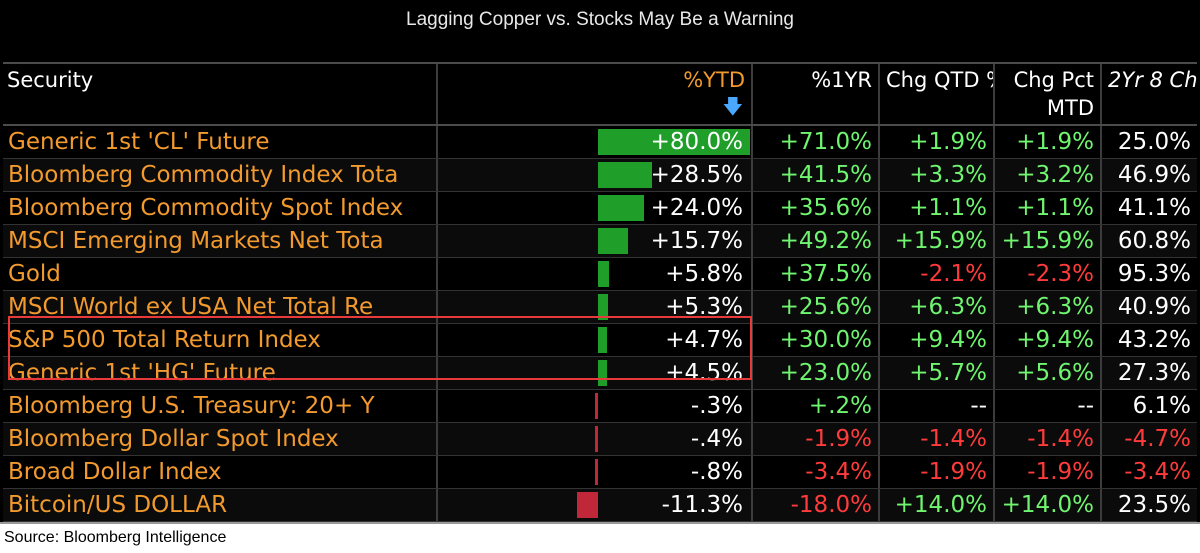 The height and width of the screenshot is (553, 1200). I want to click on chg-mtd-value: -2.3%, so click(1048, 274).